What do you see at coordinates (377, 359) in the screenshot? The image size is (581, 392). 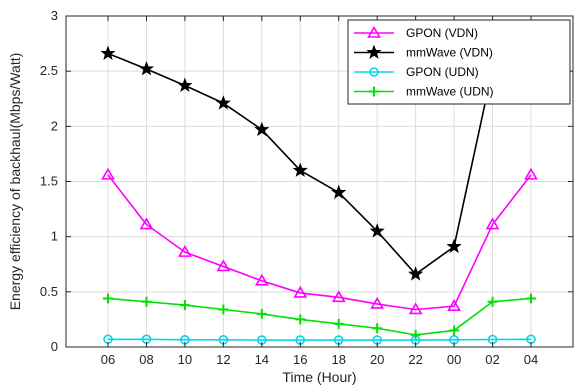 I see `x-tick-label: 20` at bounding box center [377, 359].